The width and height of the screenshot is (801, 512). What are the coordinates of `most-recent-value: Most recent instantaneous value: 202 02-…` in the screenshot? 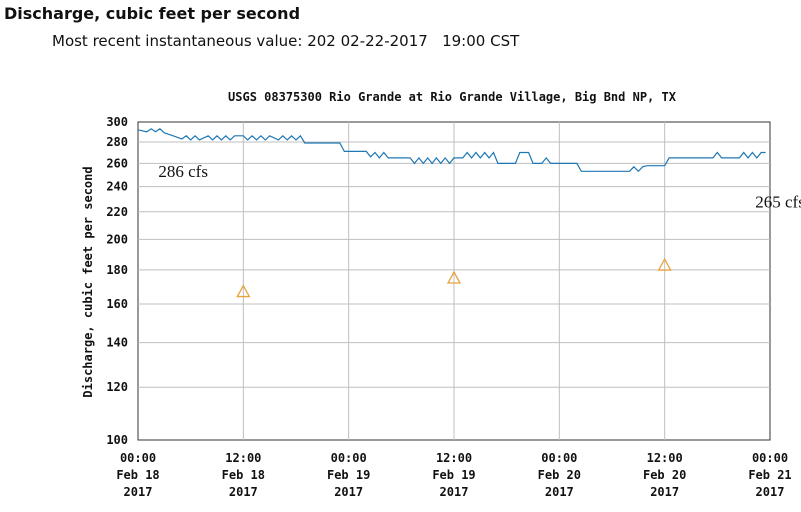 It's located at (286, 41).